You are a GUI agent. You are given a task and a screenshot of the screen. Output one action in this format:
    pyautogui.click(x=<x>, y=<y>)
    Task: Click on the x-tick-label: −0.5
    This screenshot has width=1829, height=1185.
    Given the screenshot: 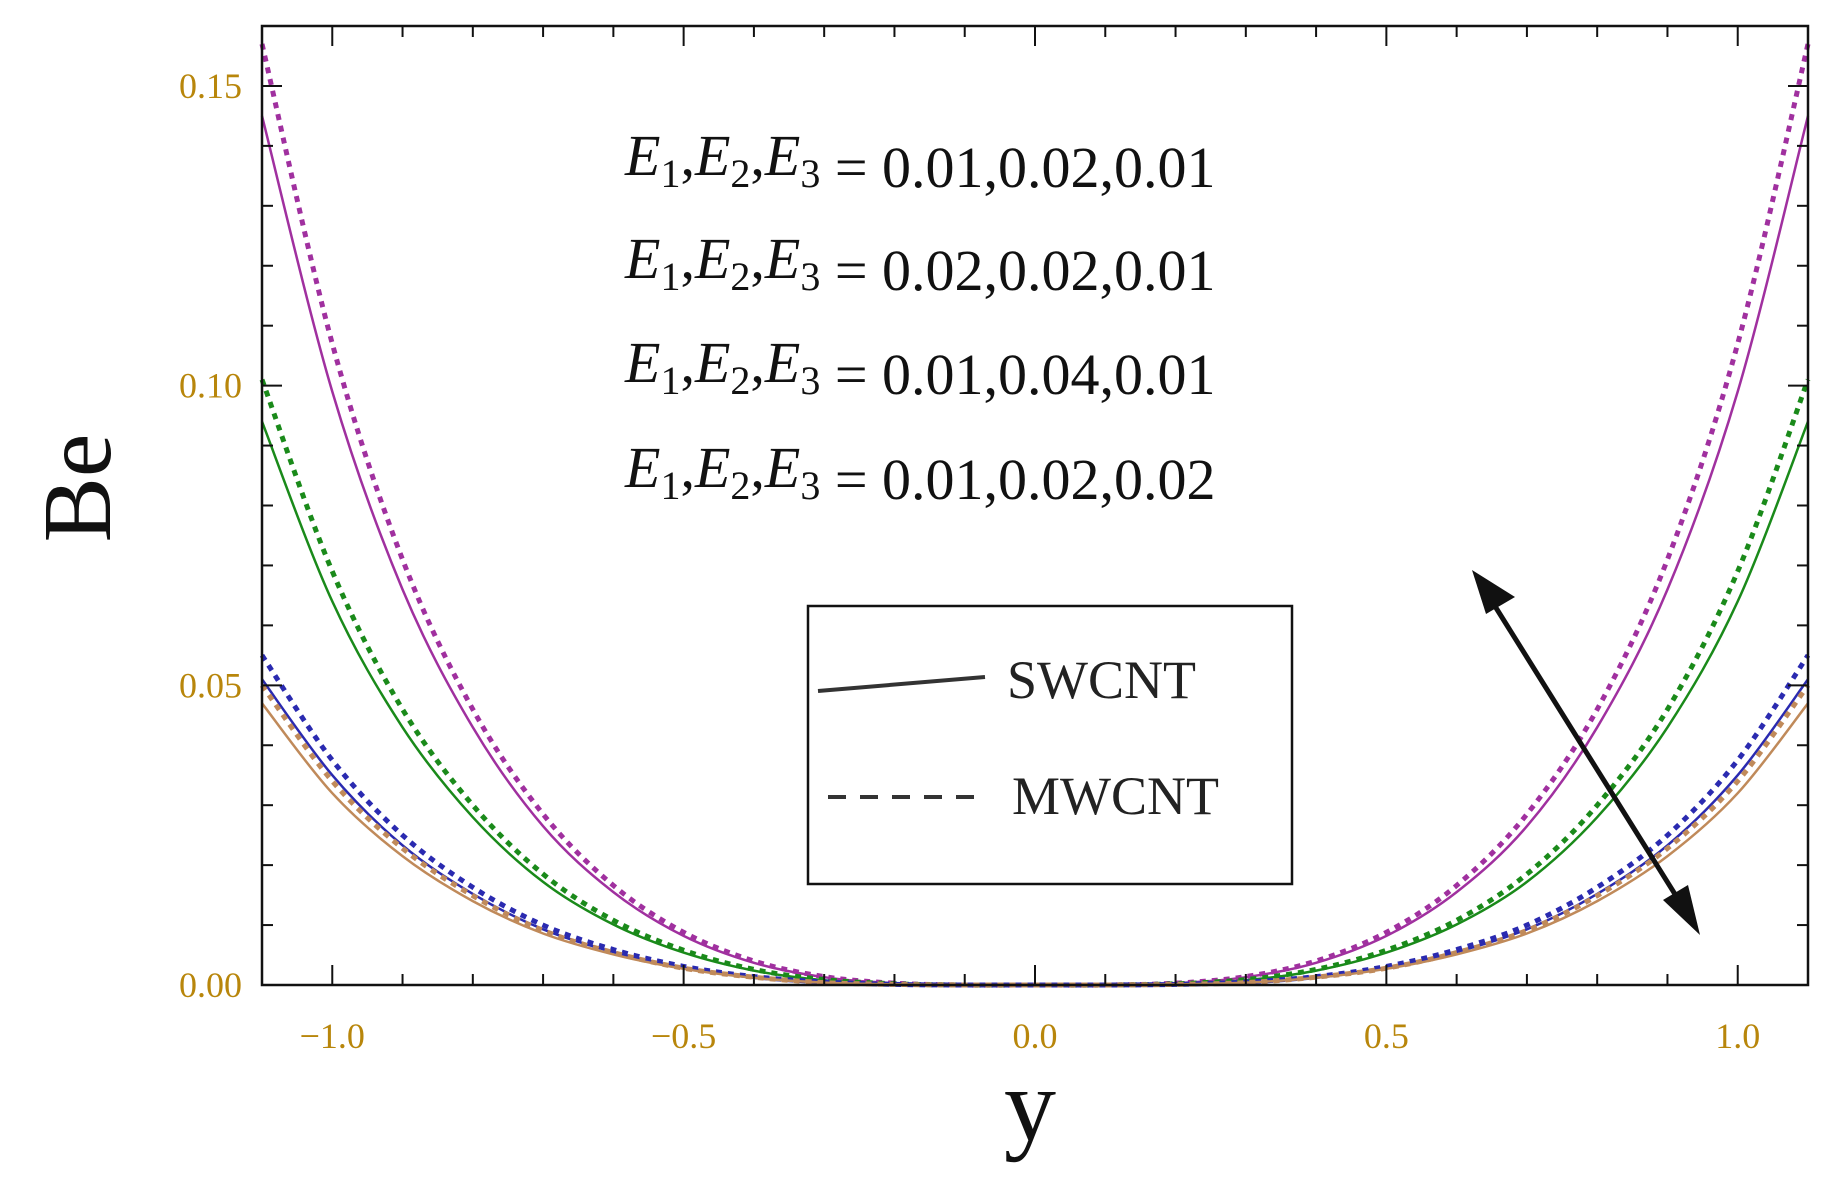 What is the action you would take?
    pyautogui.click(x=683, y=1036)
    